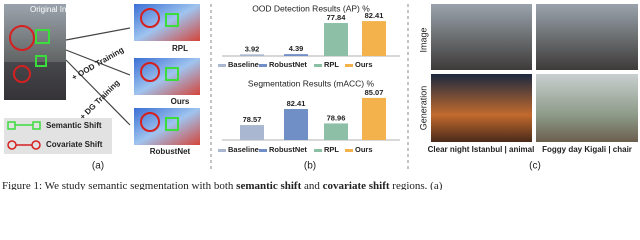 The width and height of the screenshot is (640, 240). I want to click on value-label: 77.84, so click(337, 17).